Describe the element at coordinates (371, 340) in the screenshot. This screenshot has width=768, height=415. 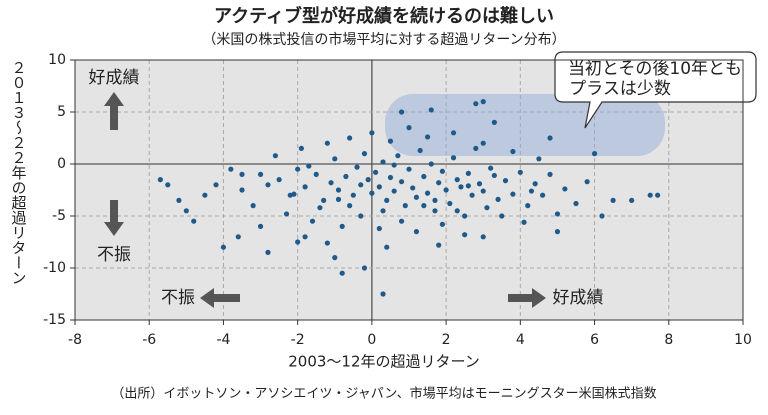
I see `x-tick-label: 0` at that location.